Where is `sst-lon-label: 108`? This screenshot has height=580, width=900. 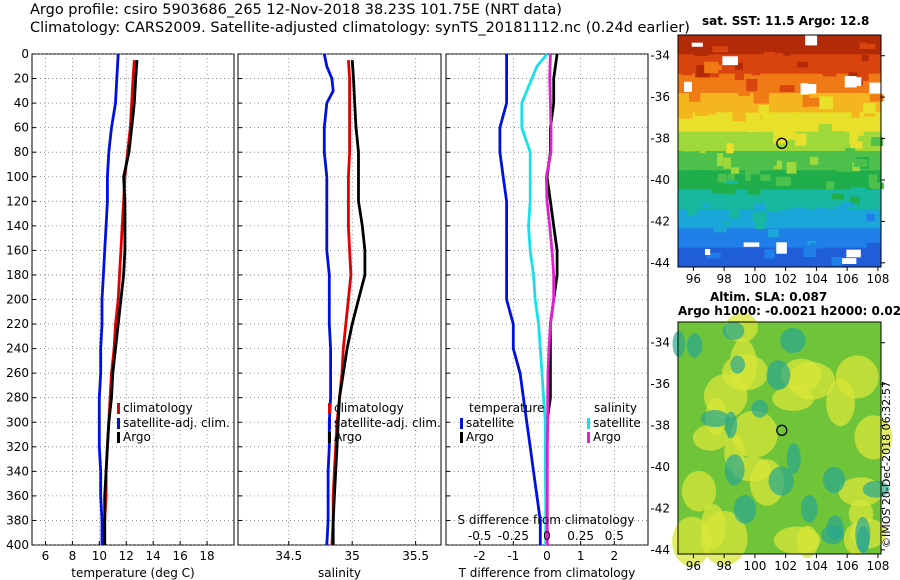 sst-lon-label: 108 is located at coordinates (877, 279).